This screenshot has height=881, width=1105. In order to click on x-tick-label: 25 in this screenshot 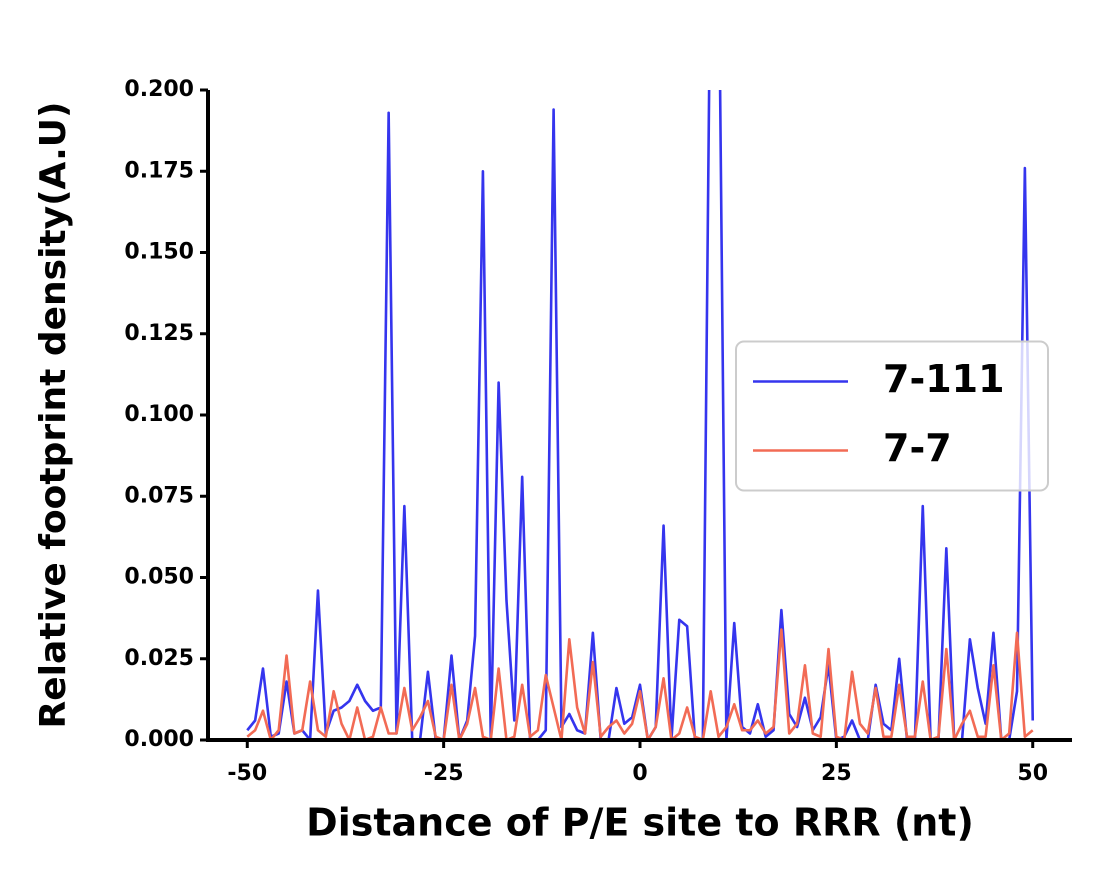, I will do `click(836, 773)`.